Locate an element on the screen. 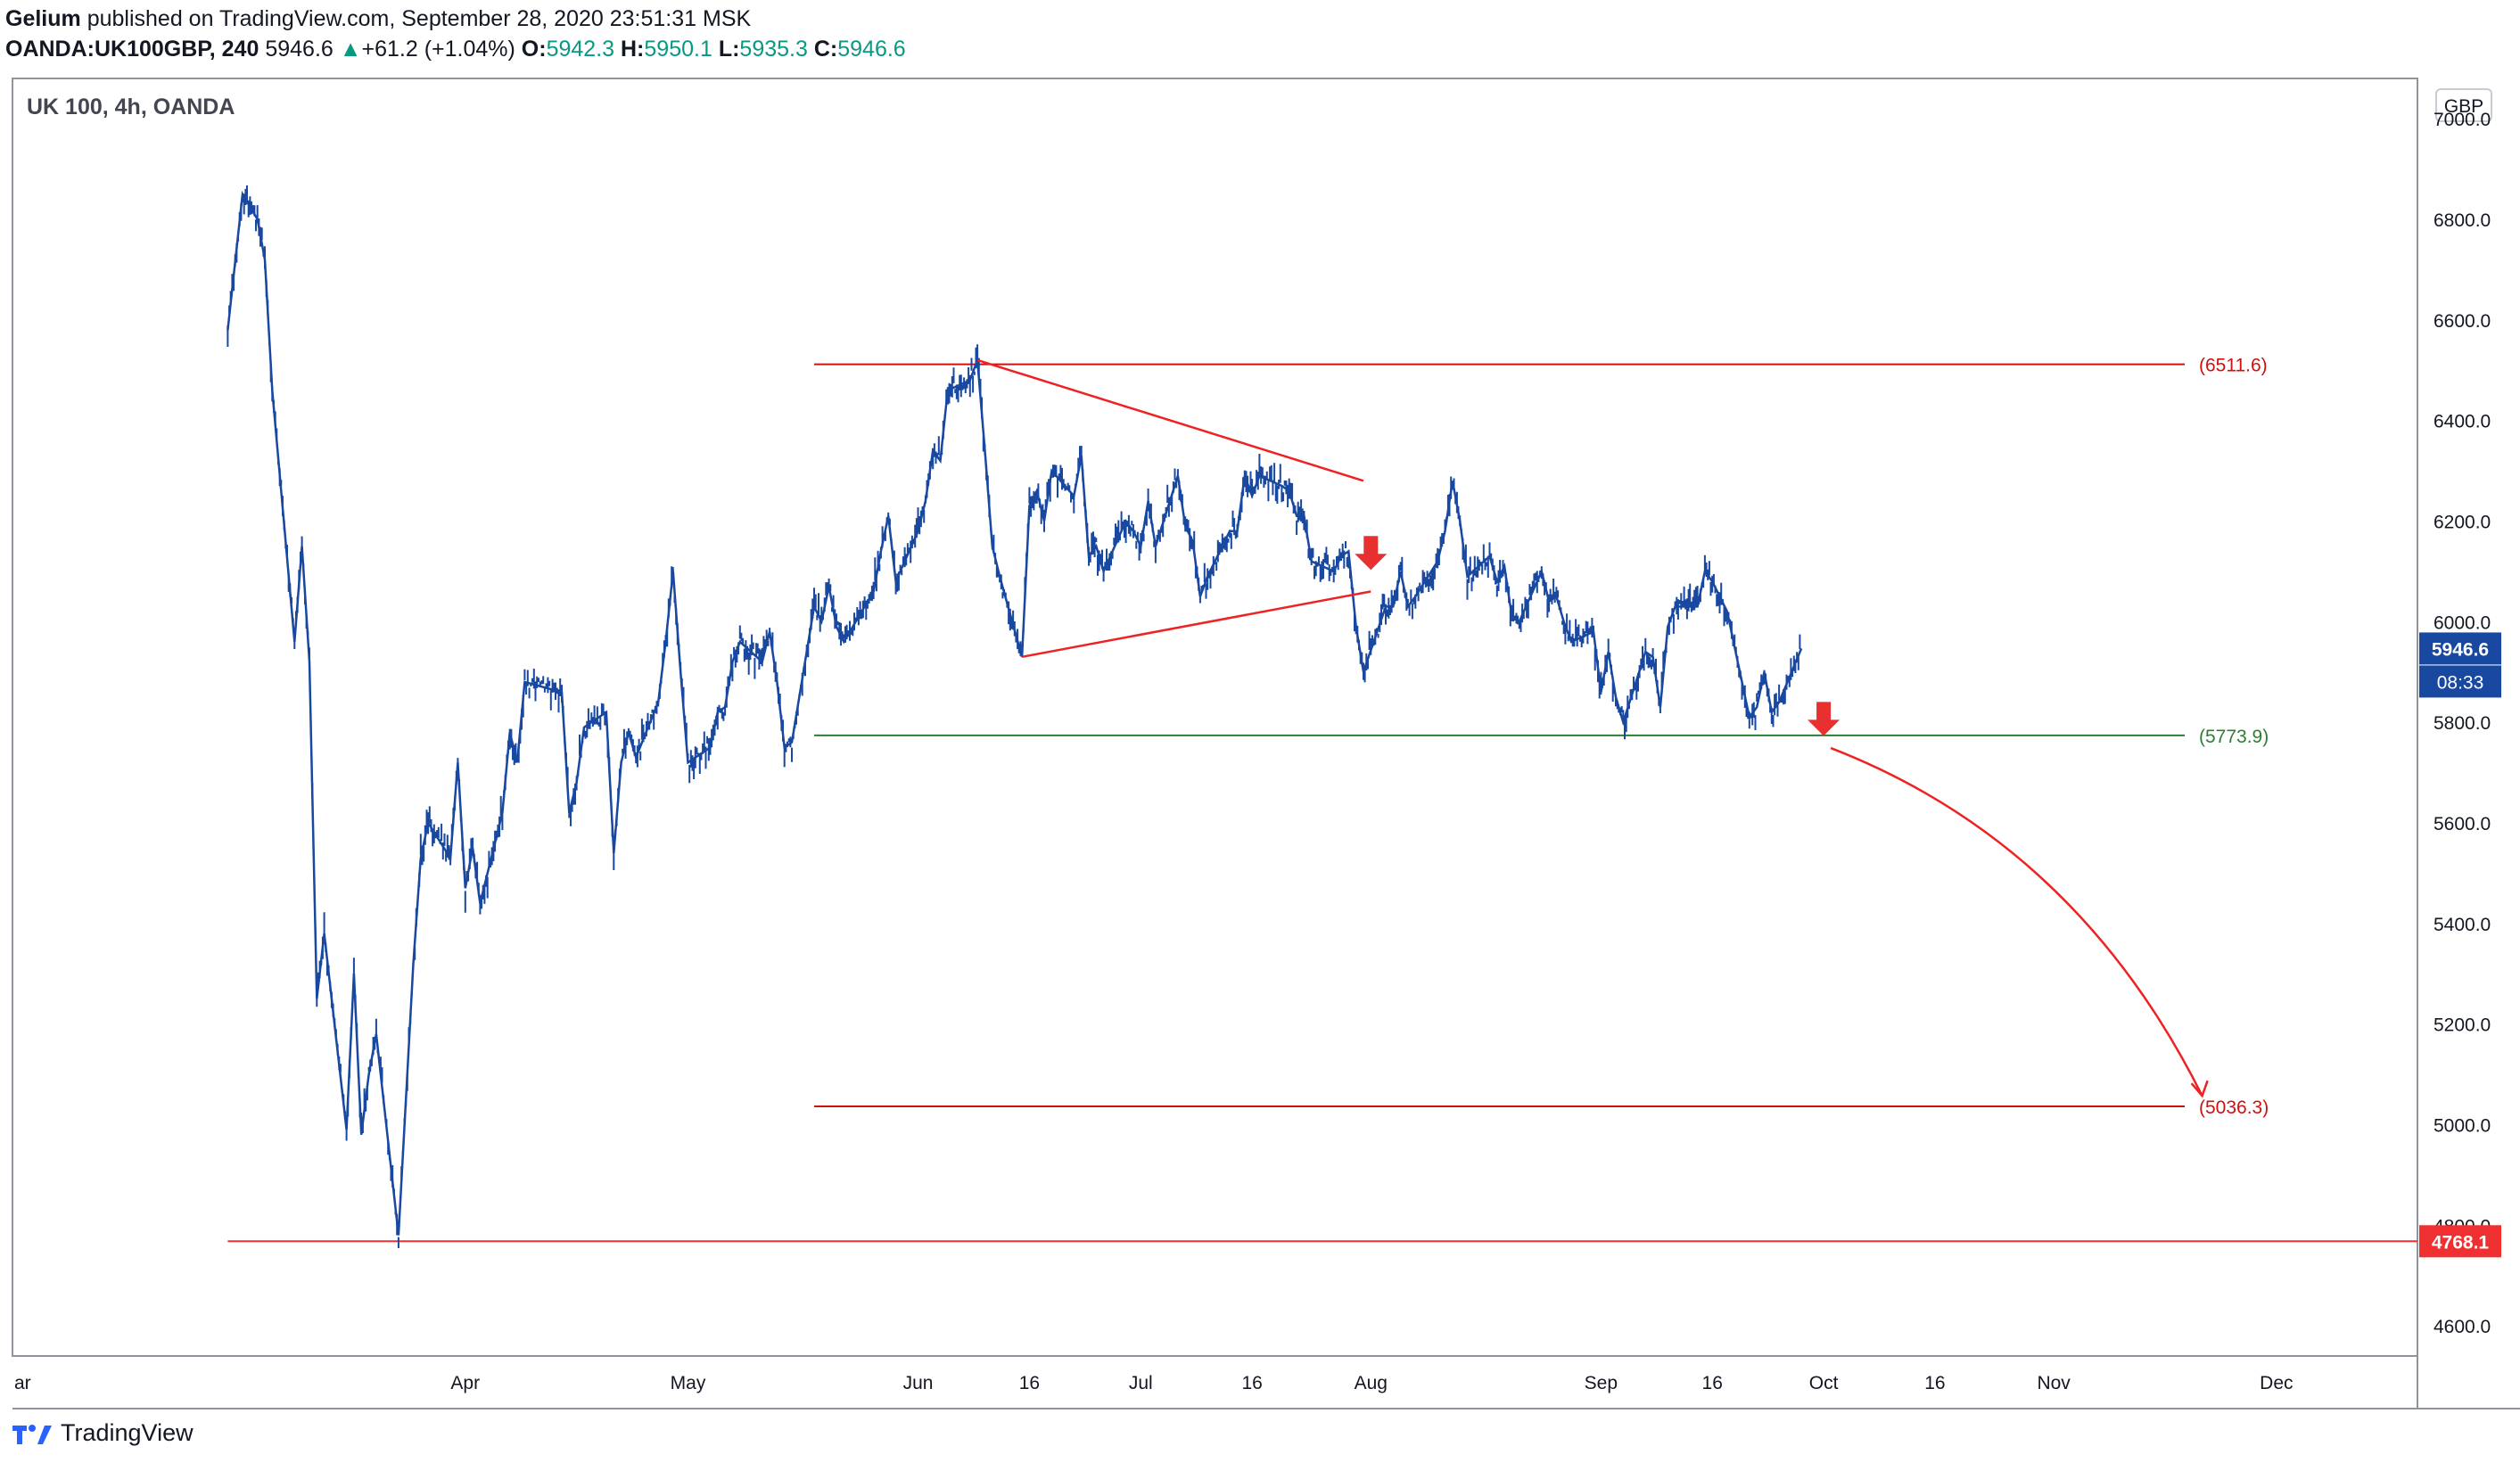 This screenshot has height=1471, width=2520. high-label: H: is located at coordinates (633, 49).